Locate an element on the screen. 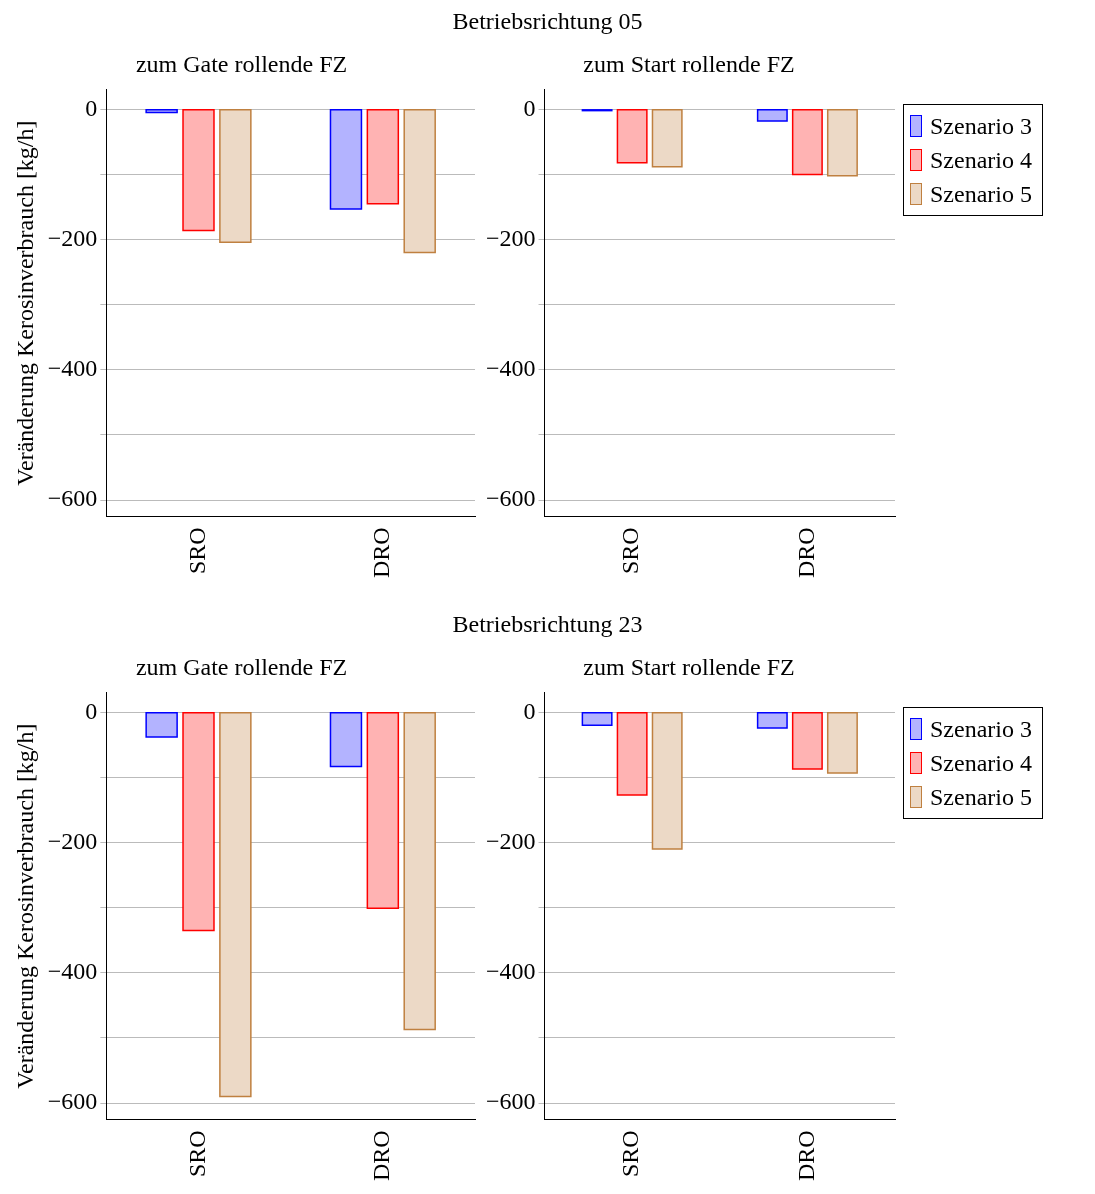 The width and height of the screenshot is (1095, 1194). text: Betriebsrichtung 23 is located at coordinates (547, 624).